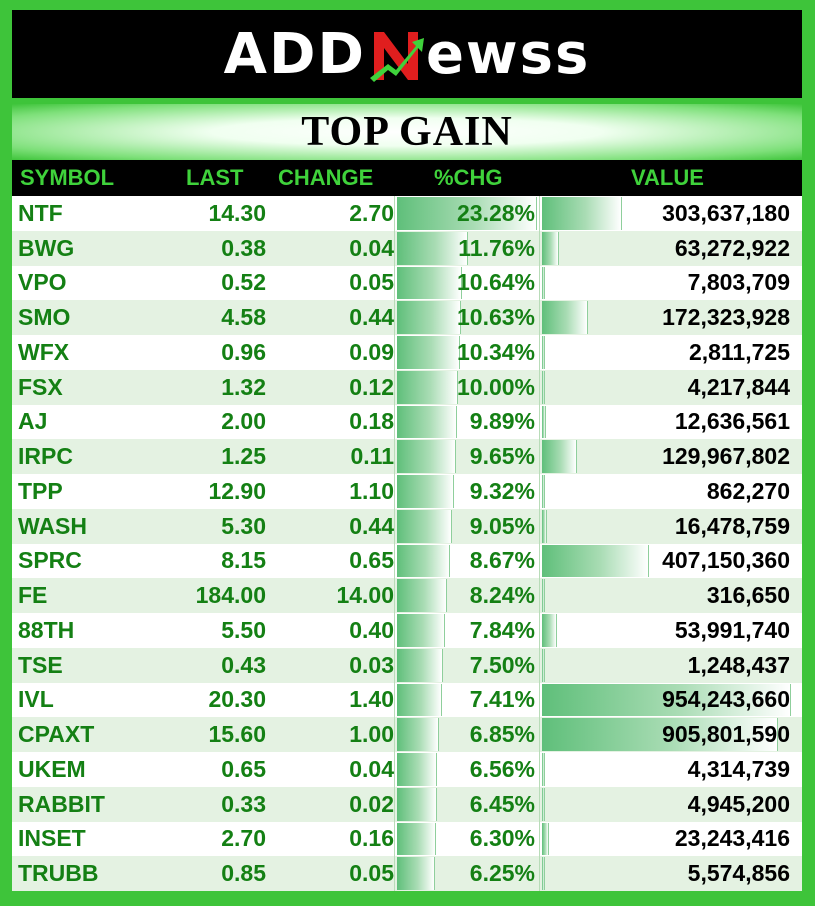 Image resolution: width=815 pixels, height=906 pixels. What do you see at coordinates (667, 177) in the screenshot?
I see `header-value: VALUE` at bounding box center [667, 177].